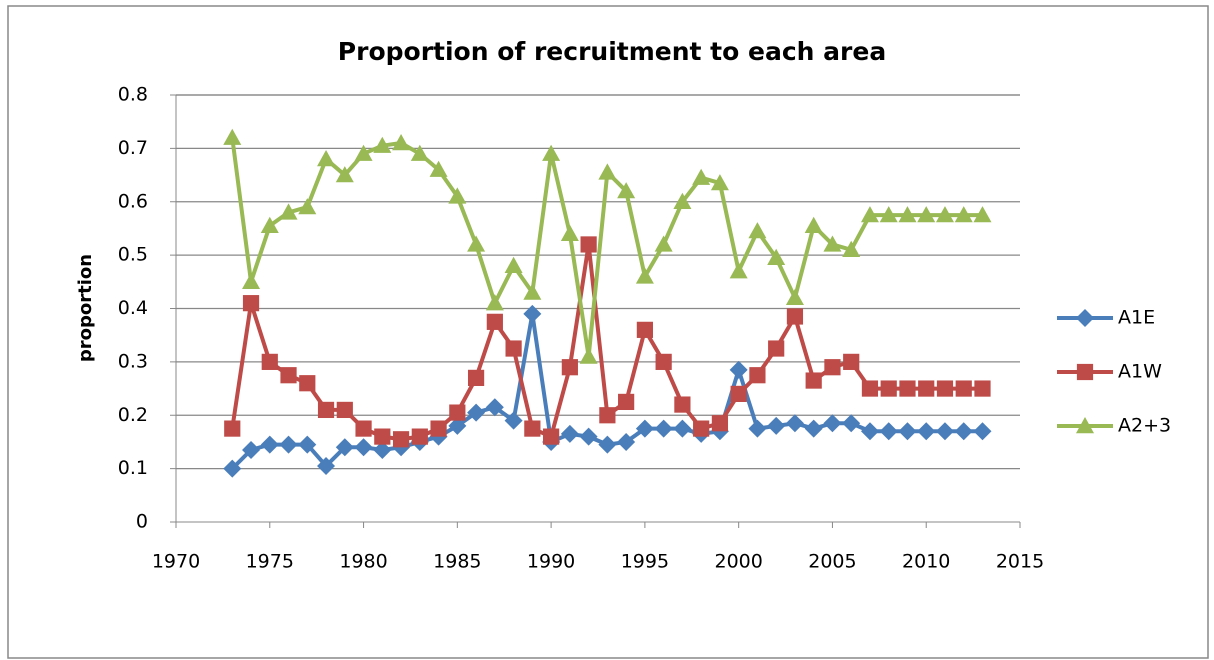 The height and width of the screenshot is (660, 1214). Describe the element at coordinates (1140, 372) in the screenshot. I see `legend-label: A1W` at that location.